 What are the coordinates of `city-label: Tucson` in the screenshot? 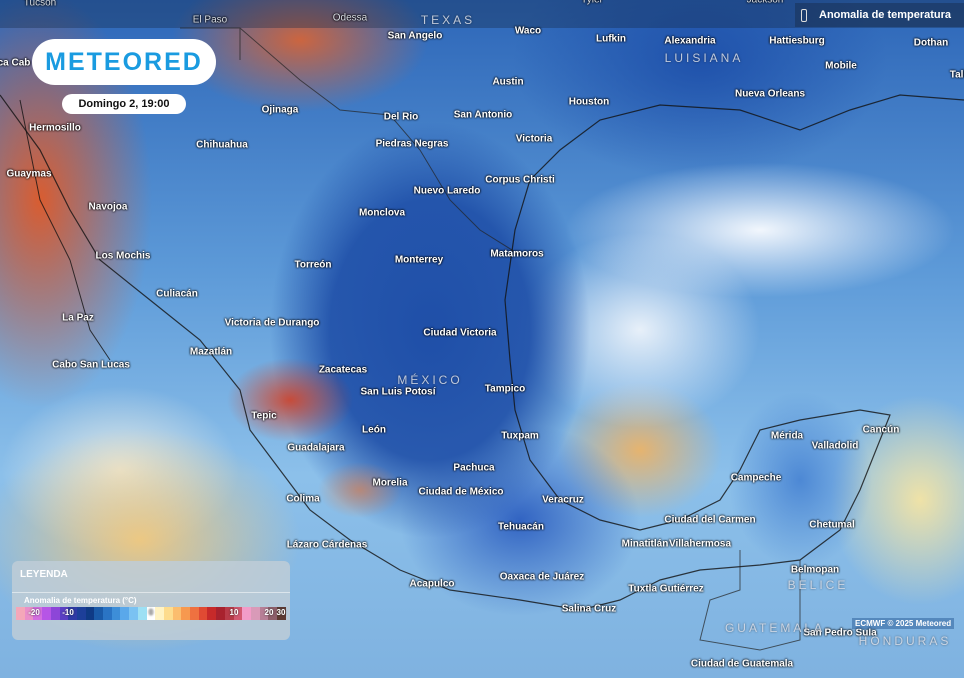 It's located at (40, 4).